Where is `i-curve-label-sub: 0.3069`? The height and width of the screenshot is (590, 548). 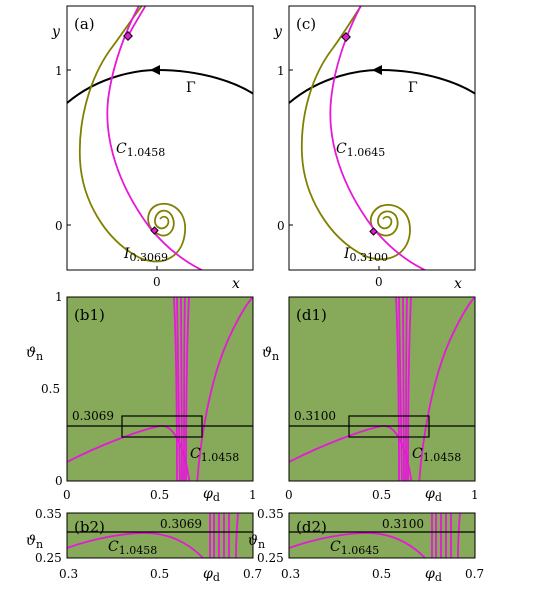
i-curve-label-sub: 0.3069 is located at coordinates (149, 257).